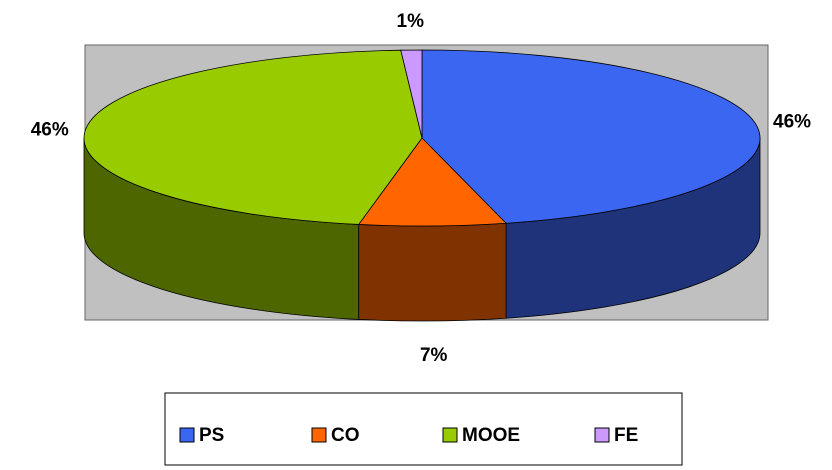 The width and height of the screenshot is (832, 470). I want to click on data-label: 7%, so click(434, 355).